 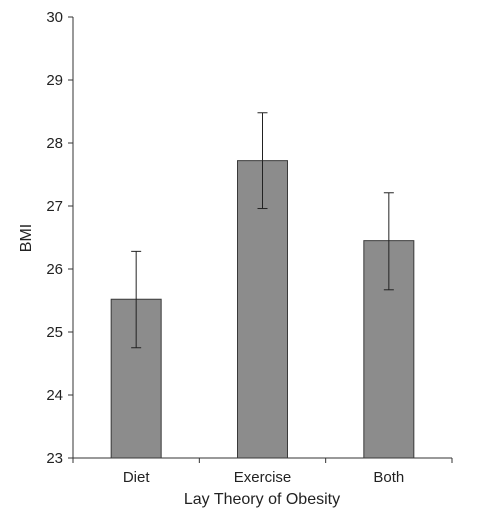 What do you see at coordinates (54, 458) in the screenshot?
I see `y-tick-label: 23` at bounding box center [54, 458].